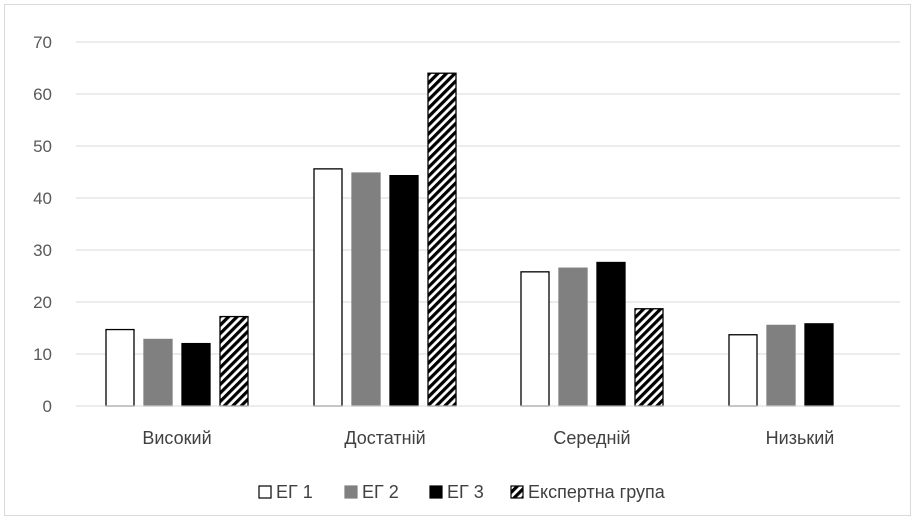 The image size is (918, 522). I want to click on bar-ег-3-1, so click(404, 290).